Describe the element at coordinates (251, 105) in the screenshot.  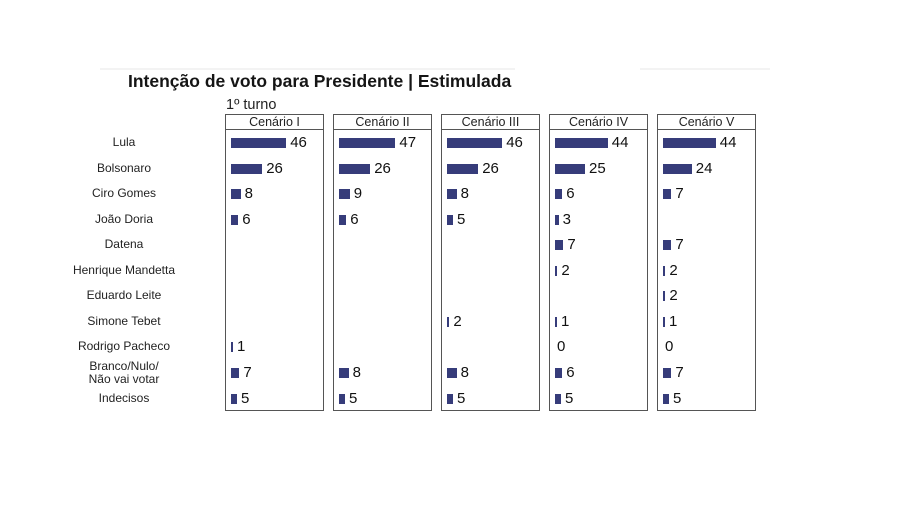
I see `chart-subtitle: 1º turno` at that location.